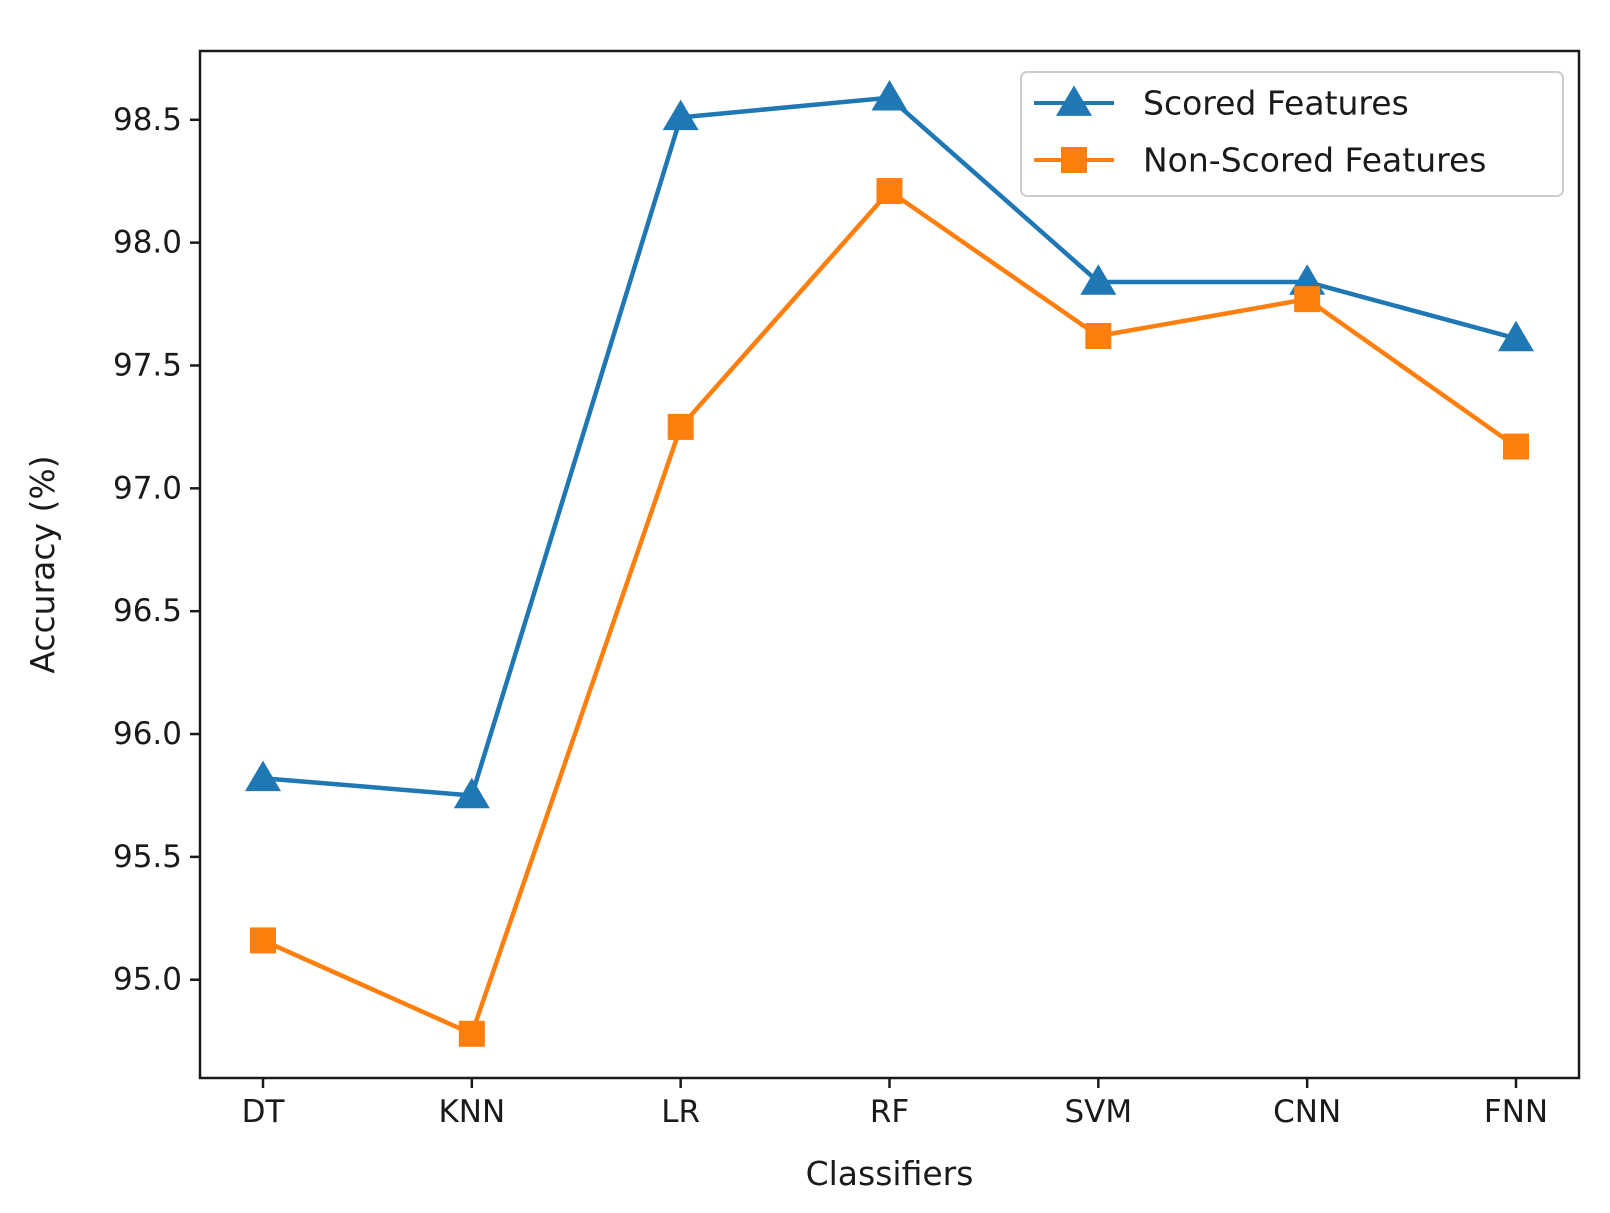 The width and height of the screenshot is (1610, 1213). What do you see at coordinates (147, 365) in the screenshot?
I see `y-tick-label: 97.5` at bounding box center [147, 365].